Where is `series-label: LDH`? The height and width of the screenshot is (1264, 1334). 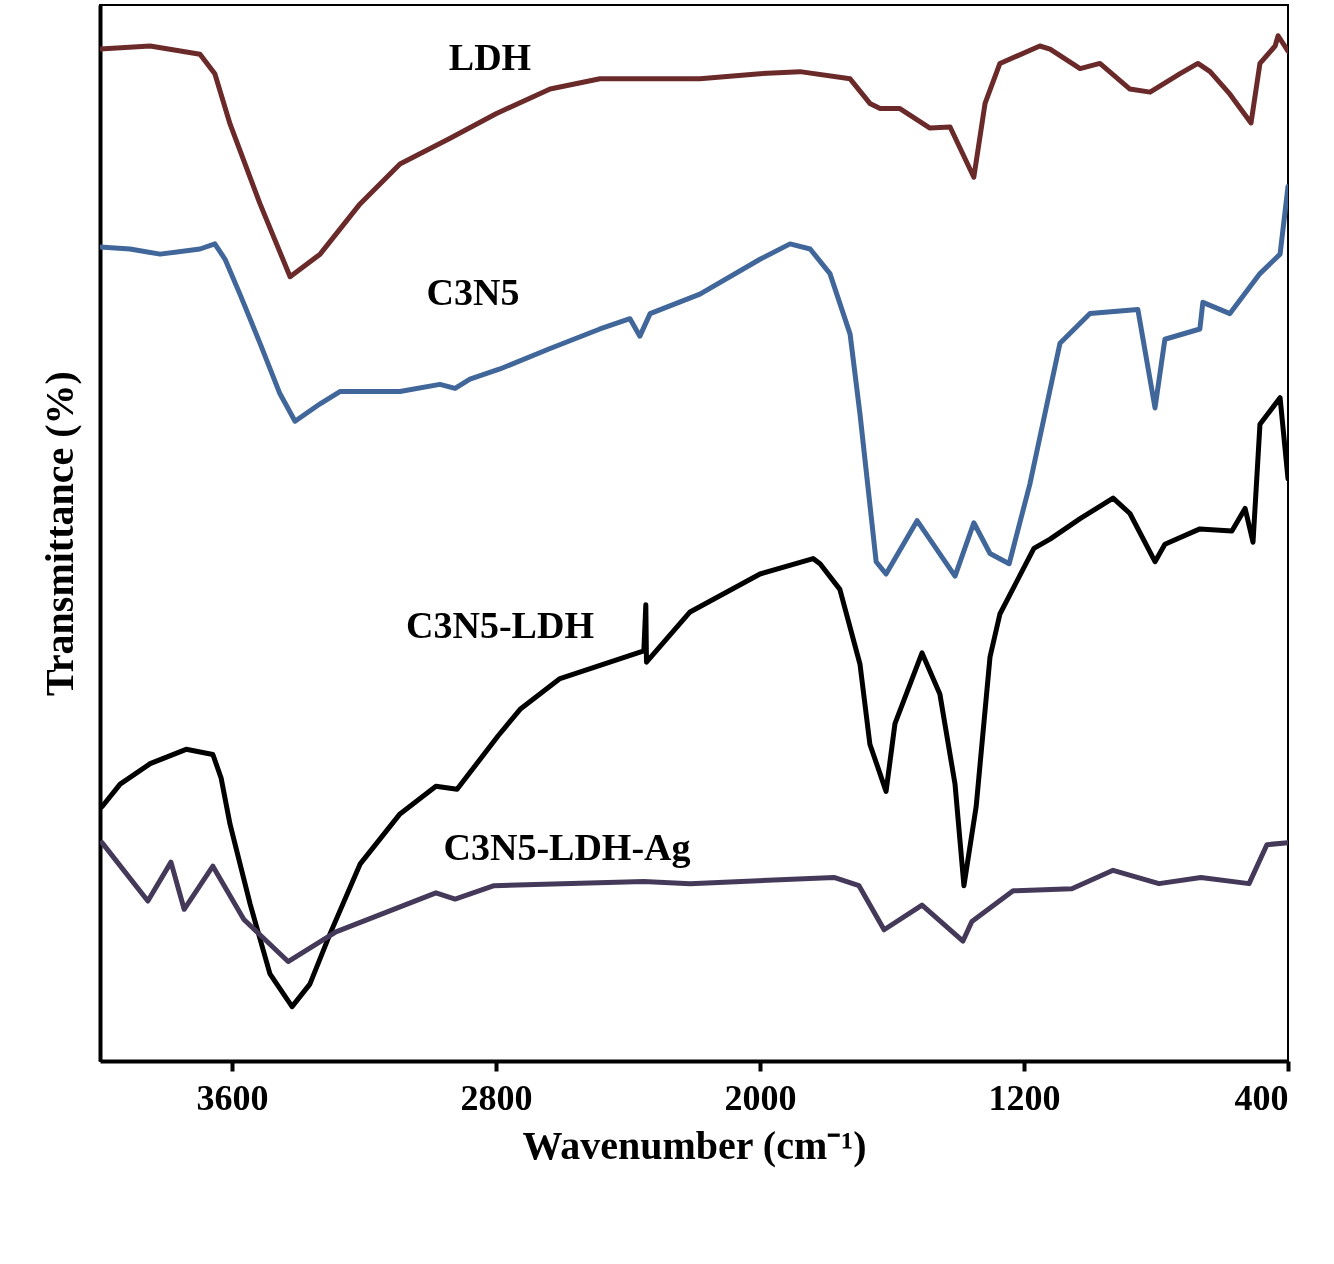
series-label: LDH is located at coordinates (490, 57).